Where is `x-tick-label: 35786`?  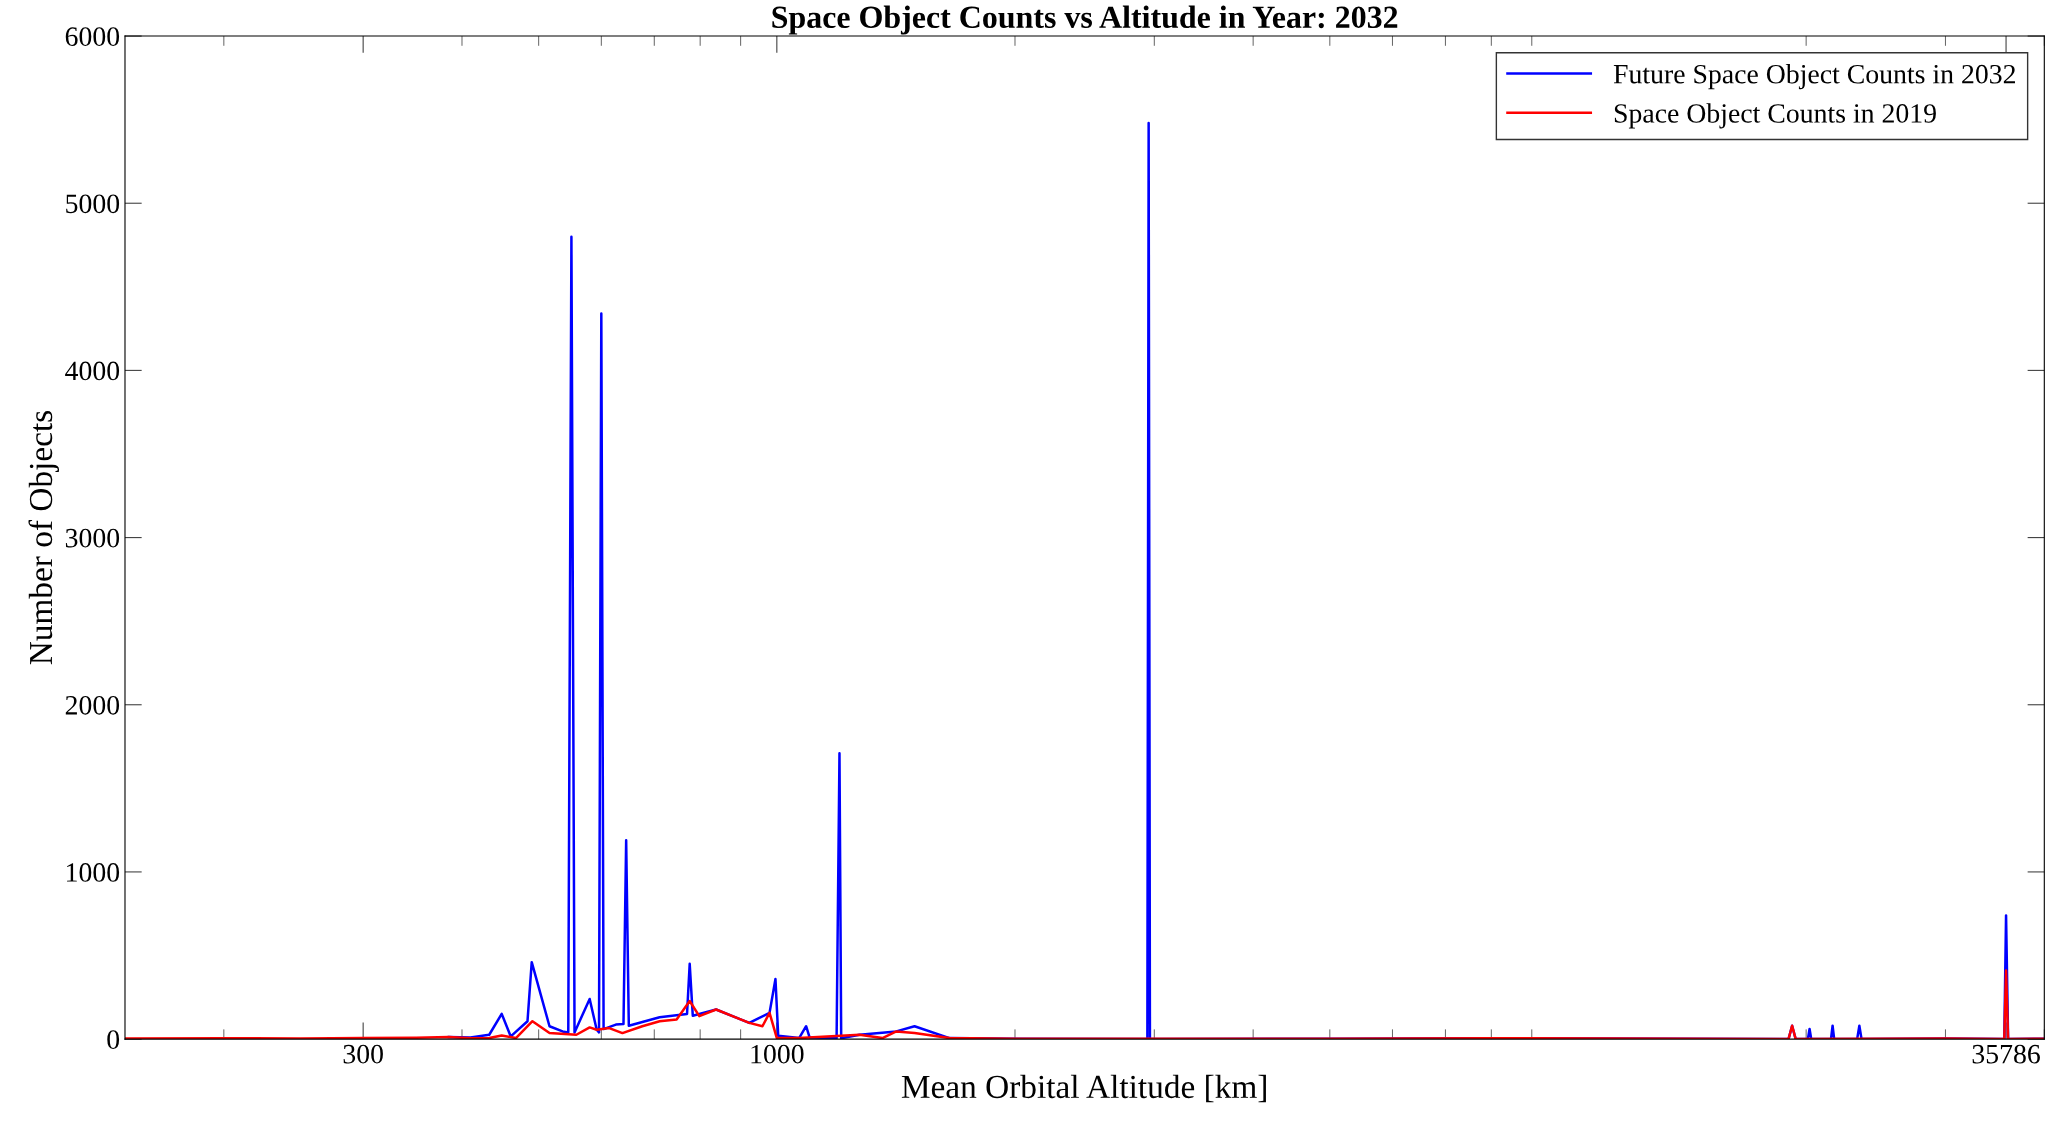
x-tick-label: 35786 is located at coordinates (2006, 1054).